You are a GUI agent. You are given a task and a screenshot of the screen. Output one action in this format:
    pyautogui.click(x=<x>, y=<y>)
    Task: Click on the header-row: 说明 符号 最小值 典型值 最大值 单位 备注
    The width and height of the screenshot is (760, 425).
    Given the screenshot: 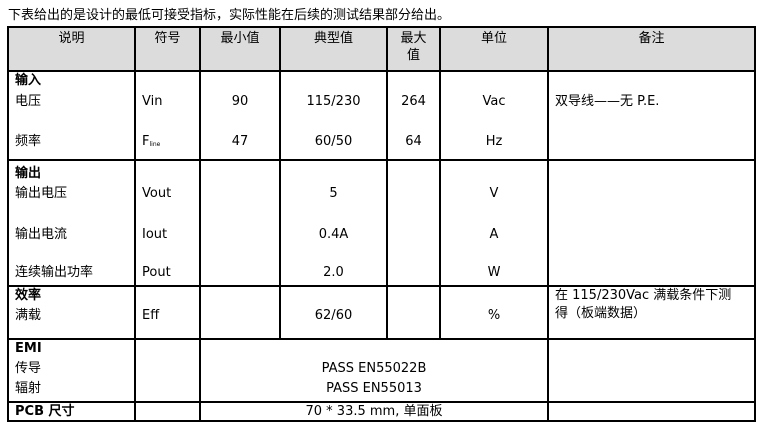 What is the action you would take?
    pyautogui.click(x=381, y=49)
    